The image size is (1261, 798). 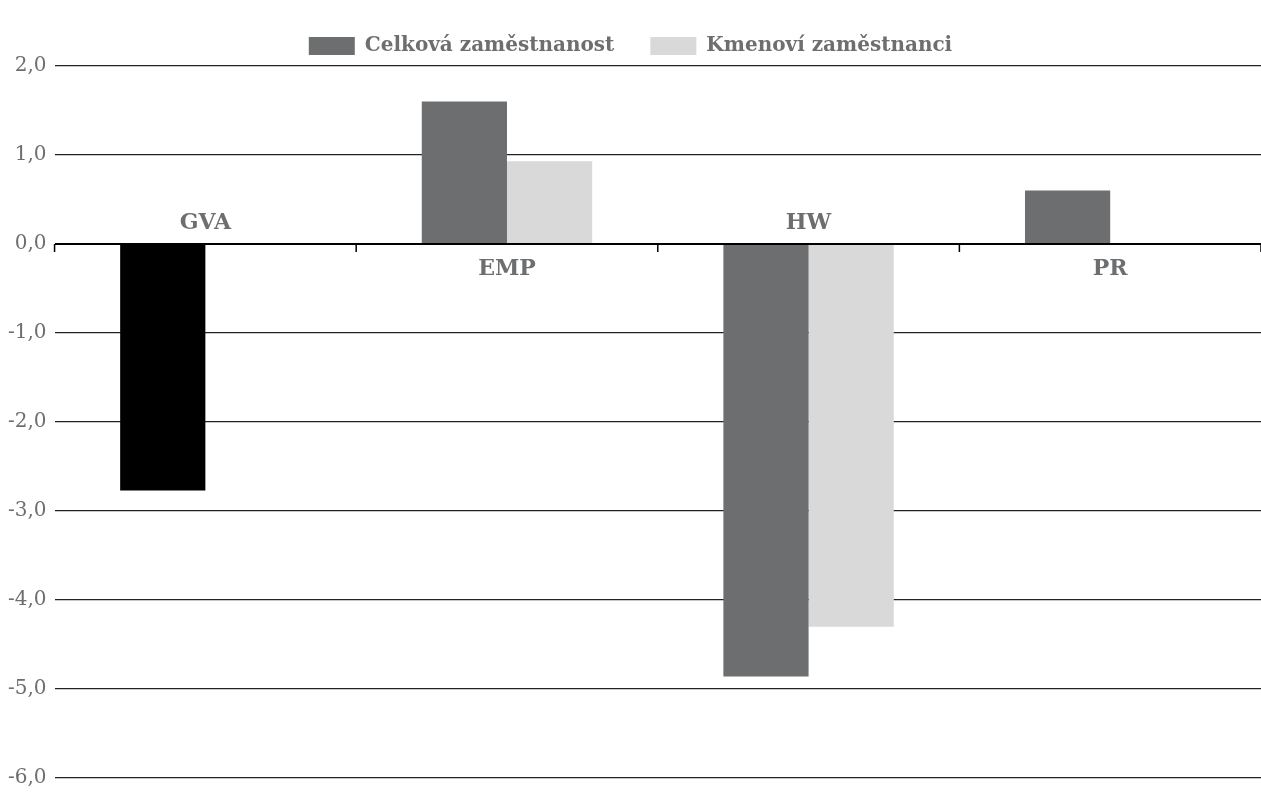 I want to click on x-tick-label: EMP, so click(x=507, y=266).